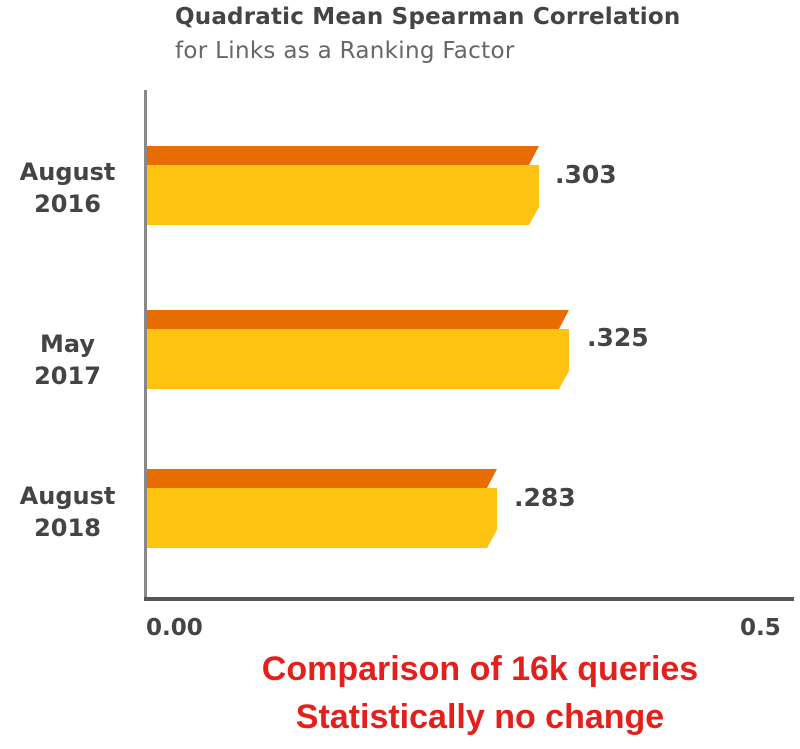 This screenshot has height=749, width=800. I want to click on x-tick-max: 0.5, so click(760, 628).